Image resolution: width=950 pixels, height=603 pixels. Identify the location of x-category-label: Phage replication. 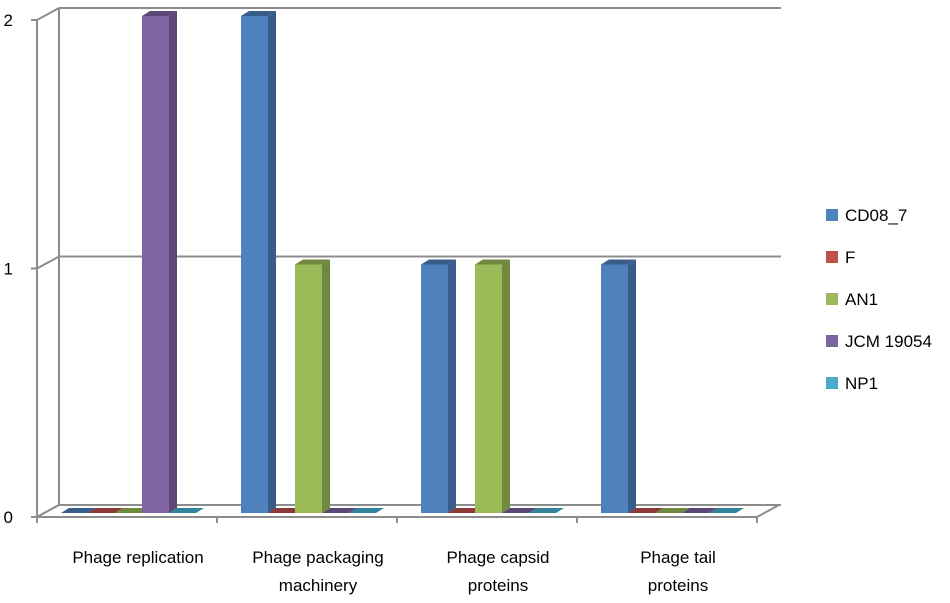
(137, 557).